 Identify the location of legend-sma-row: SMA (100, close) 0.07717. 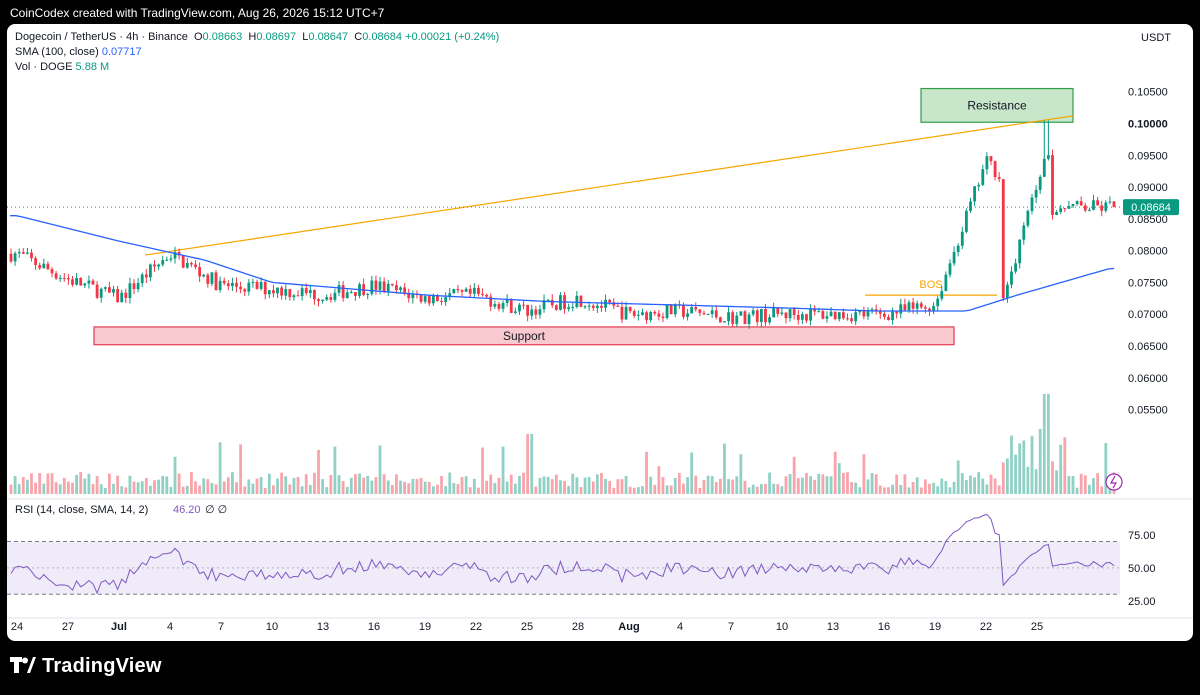
(257, 52).